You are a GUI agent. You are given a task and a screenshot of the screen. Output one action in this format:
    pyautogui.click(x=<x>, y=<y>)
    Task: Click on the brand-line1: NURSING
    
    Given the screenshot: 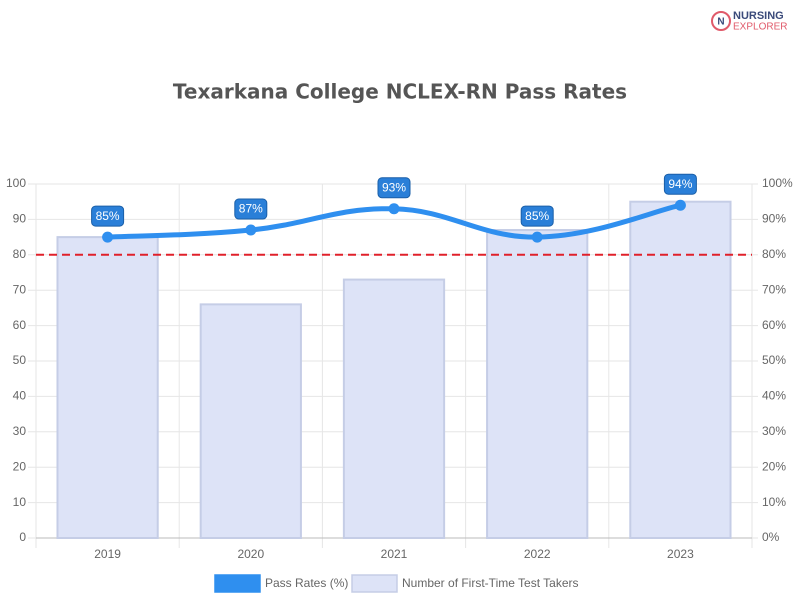 What is the action you would take?
    pyautogui.click(x=758, y=16)
    